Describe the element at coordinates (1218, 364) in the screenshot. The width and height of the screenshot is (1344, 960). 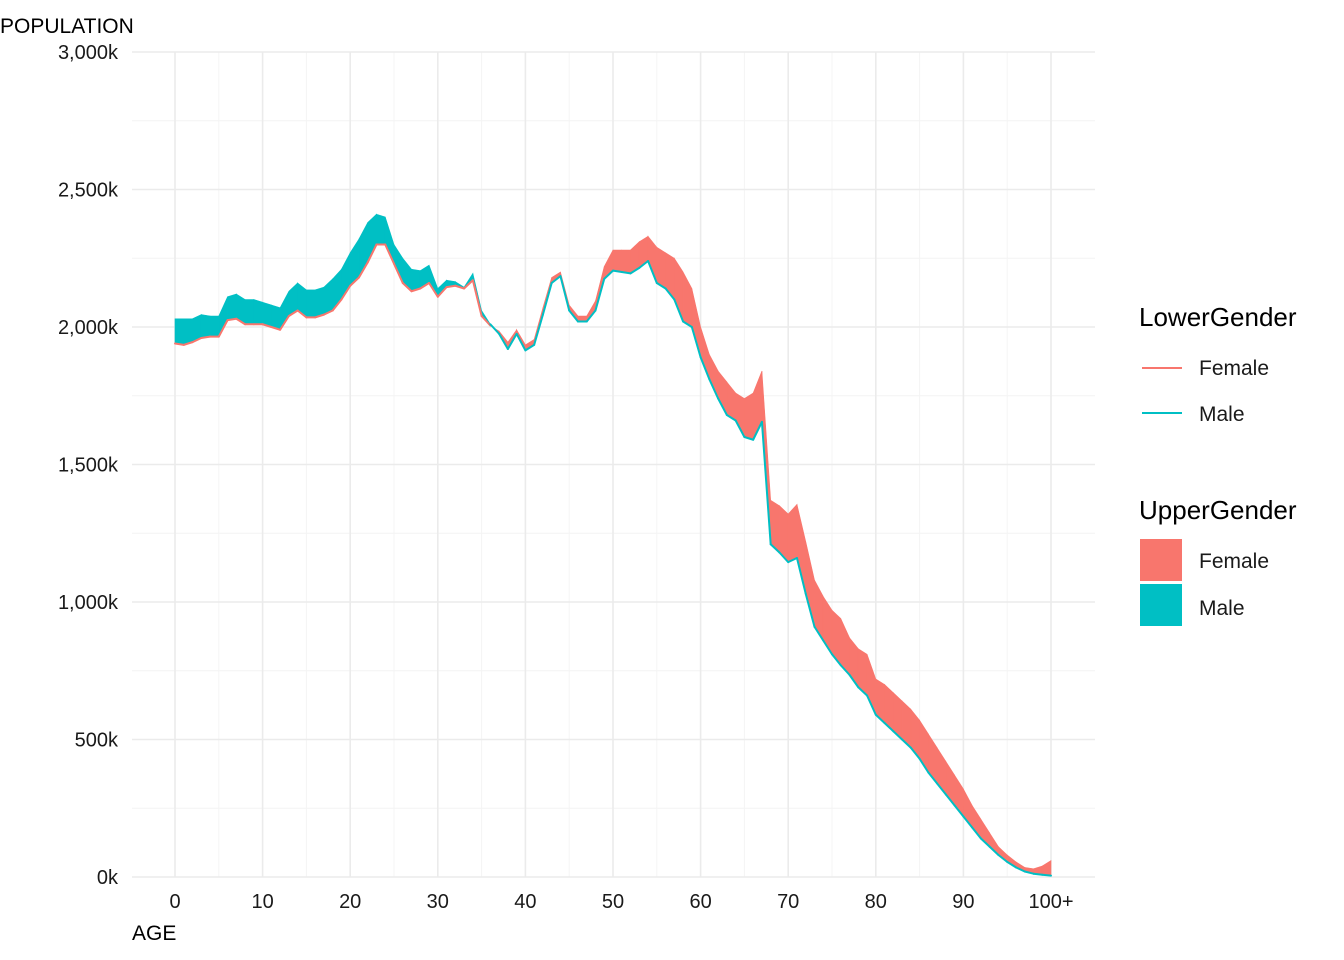
I see `legend-lower: LowerGender Female Male` at that location.